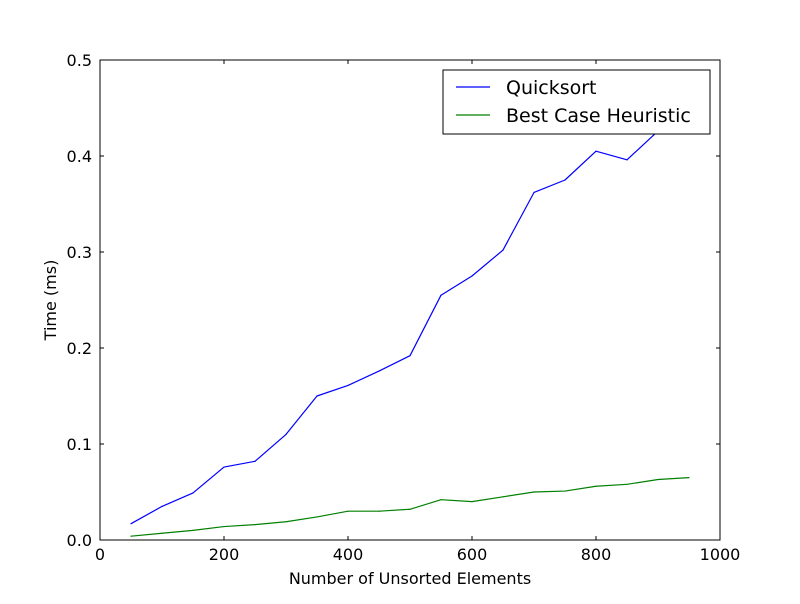  What do you see at coordinates (410, 578) in the screenshot?
I see `x-axis-label: Number of Unsorted Elements` at bounding box center [410, 578].